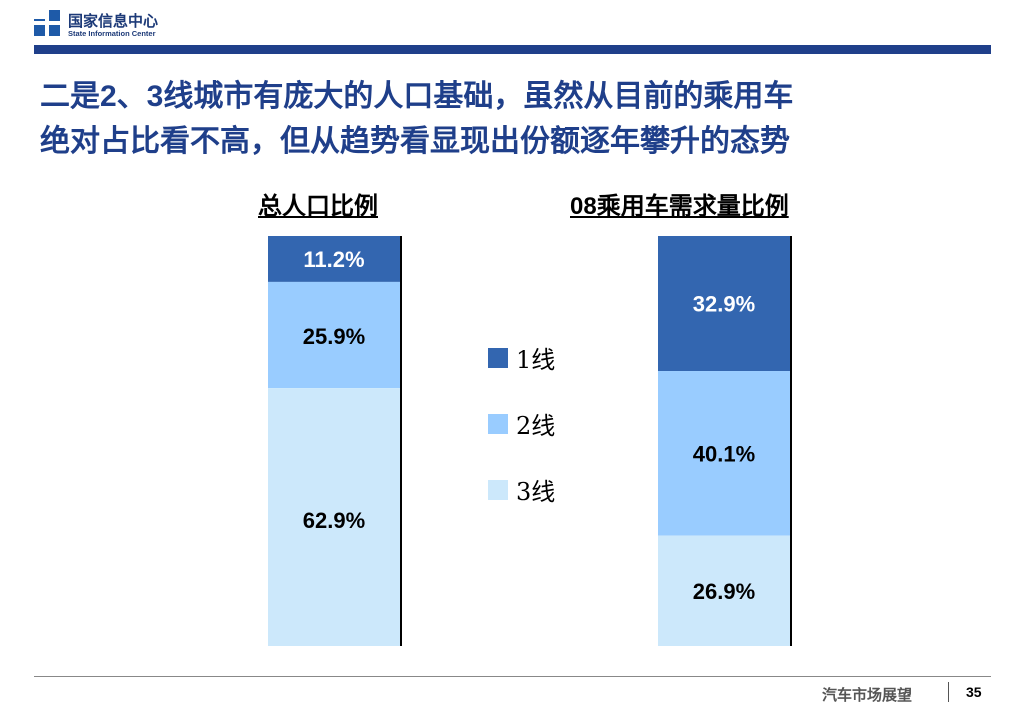  I want to click on org-logo: 国家信息中心 State Information Center, so click(104, 25).